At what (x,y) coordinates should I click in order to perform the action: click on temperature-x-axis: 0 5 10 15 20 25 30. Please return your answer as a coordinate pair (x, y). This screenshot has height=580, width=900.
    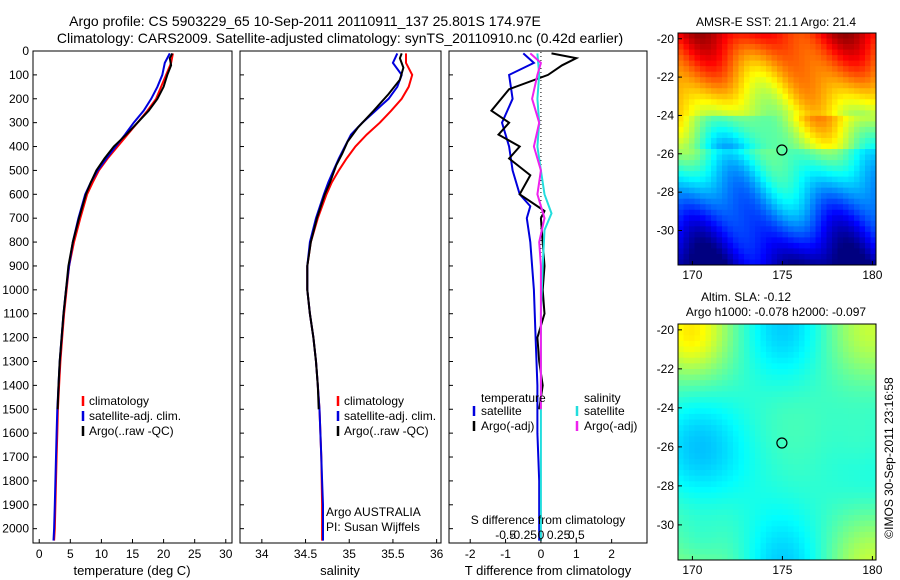
    Looking at the image, I should click on (134, 550).